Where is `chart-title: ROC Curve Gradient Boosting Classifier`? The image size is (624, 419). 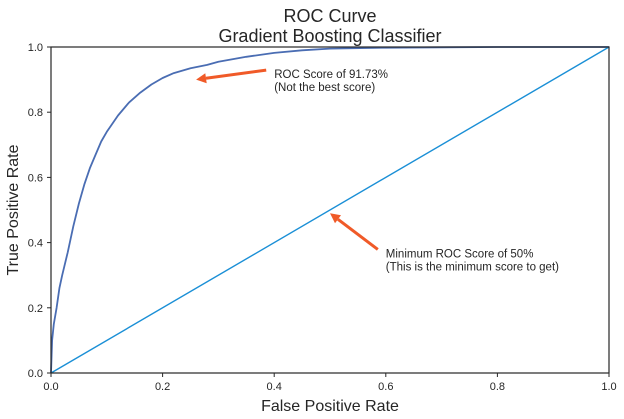
chart-title: ROC Curve Gradient Boosting Classifier is located at coordinates (329, 26).